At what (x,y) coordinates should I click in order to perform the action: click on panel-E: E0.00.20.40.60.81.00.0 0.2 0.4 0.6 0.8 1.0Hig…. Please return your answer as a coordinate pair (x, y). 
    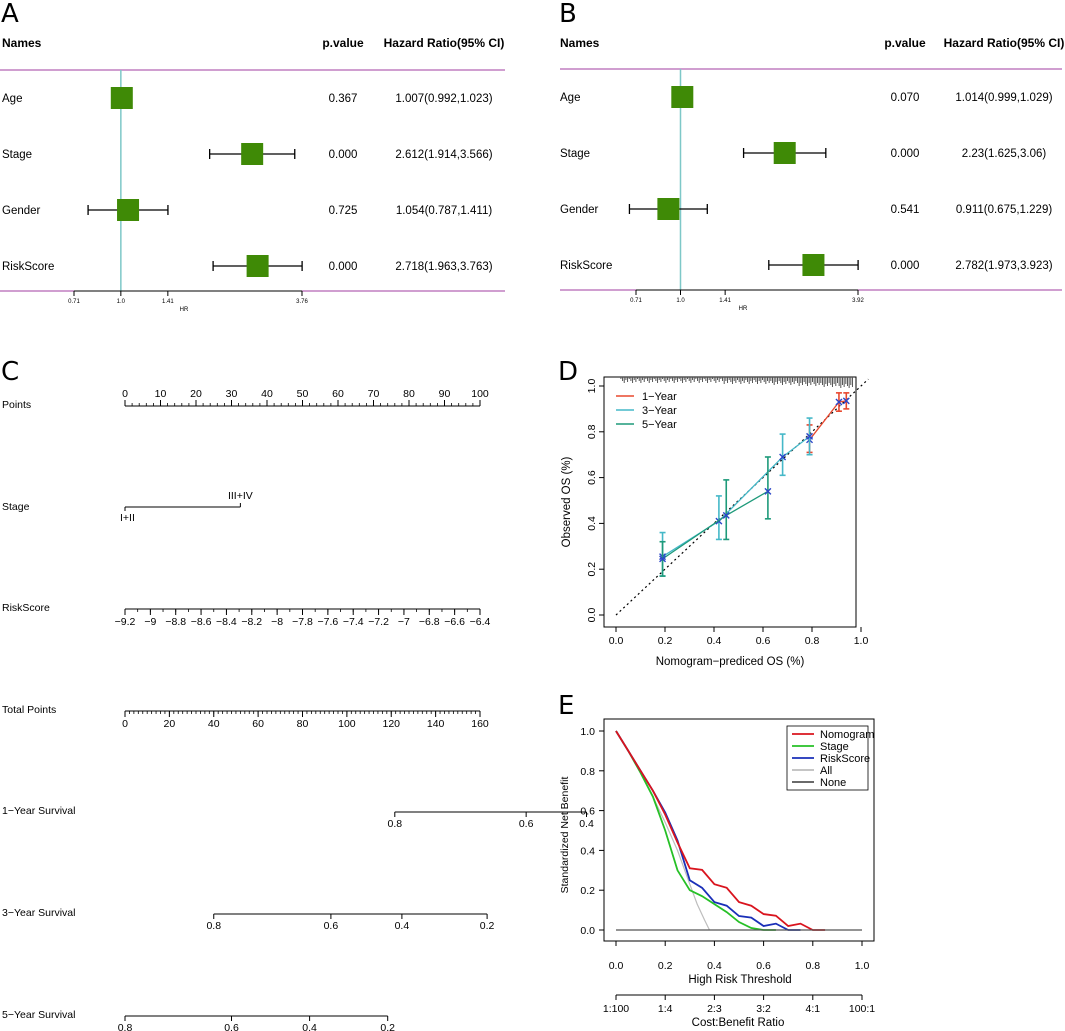
    Looking at the image, I should click on (716, 860).